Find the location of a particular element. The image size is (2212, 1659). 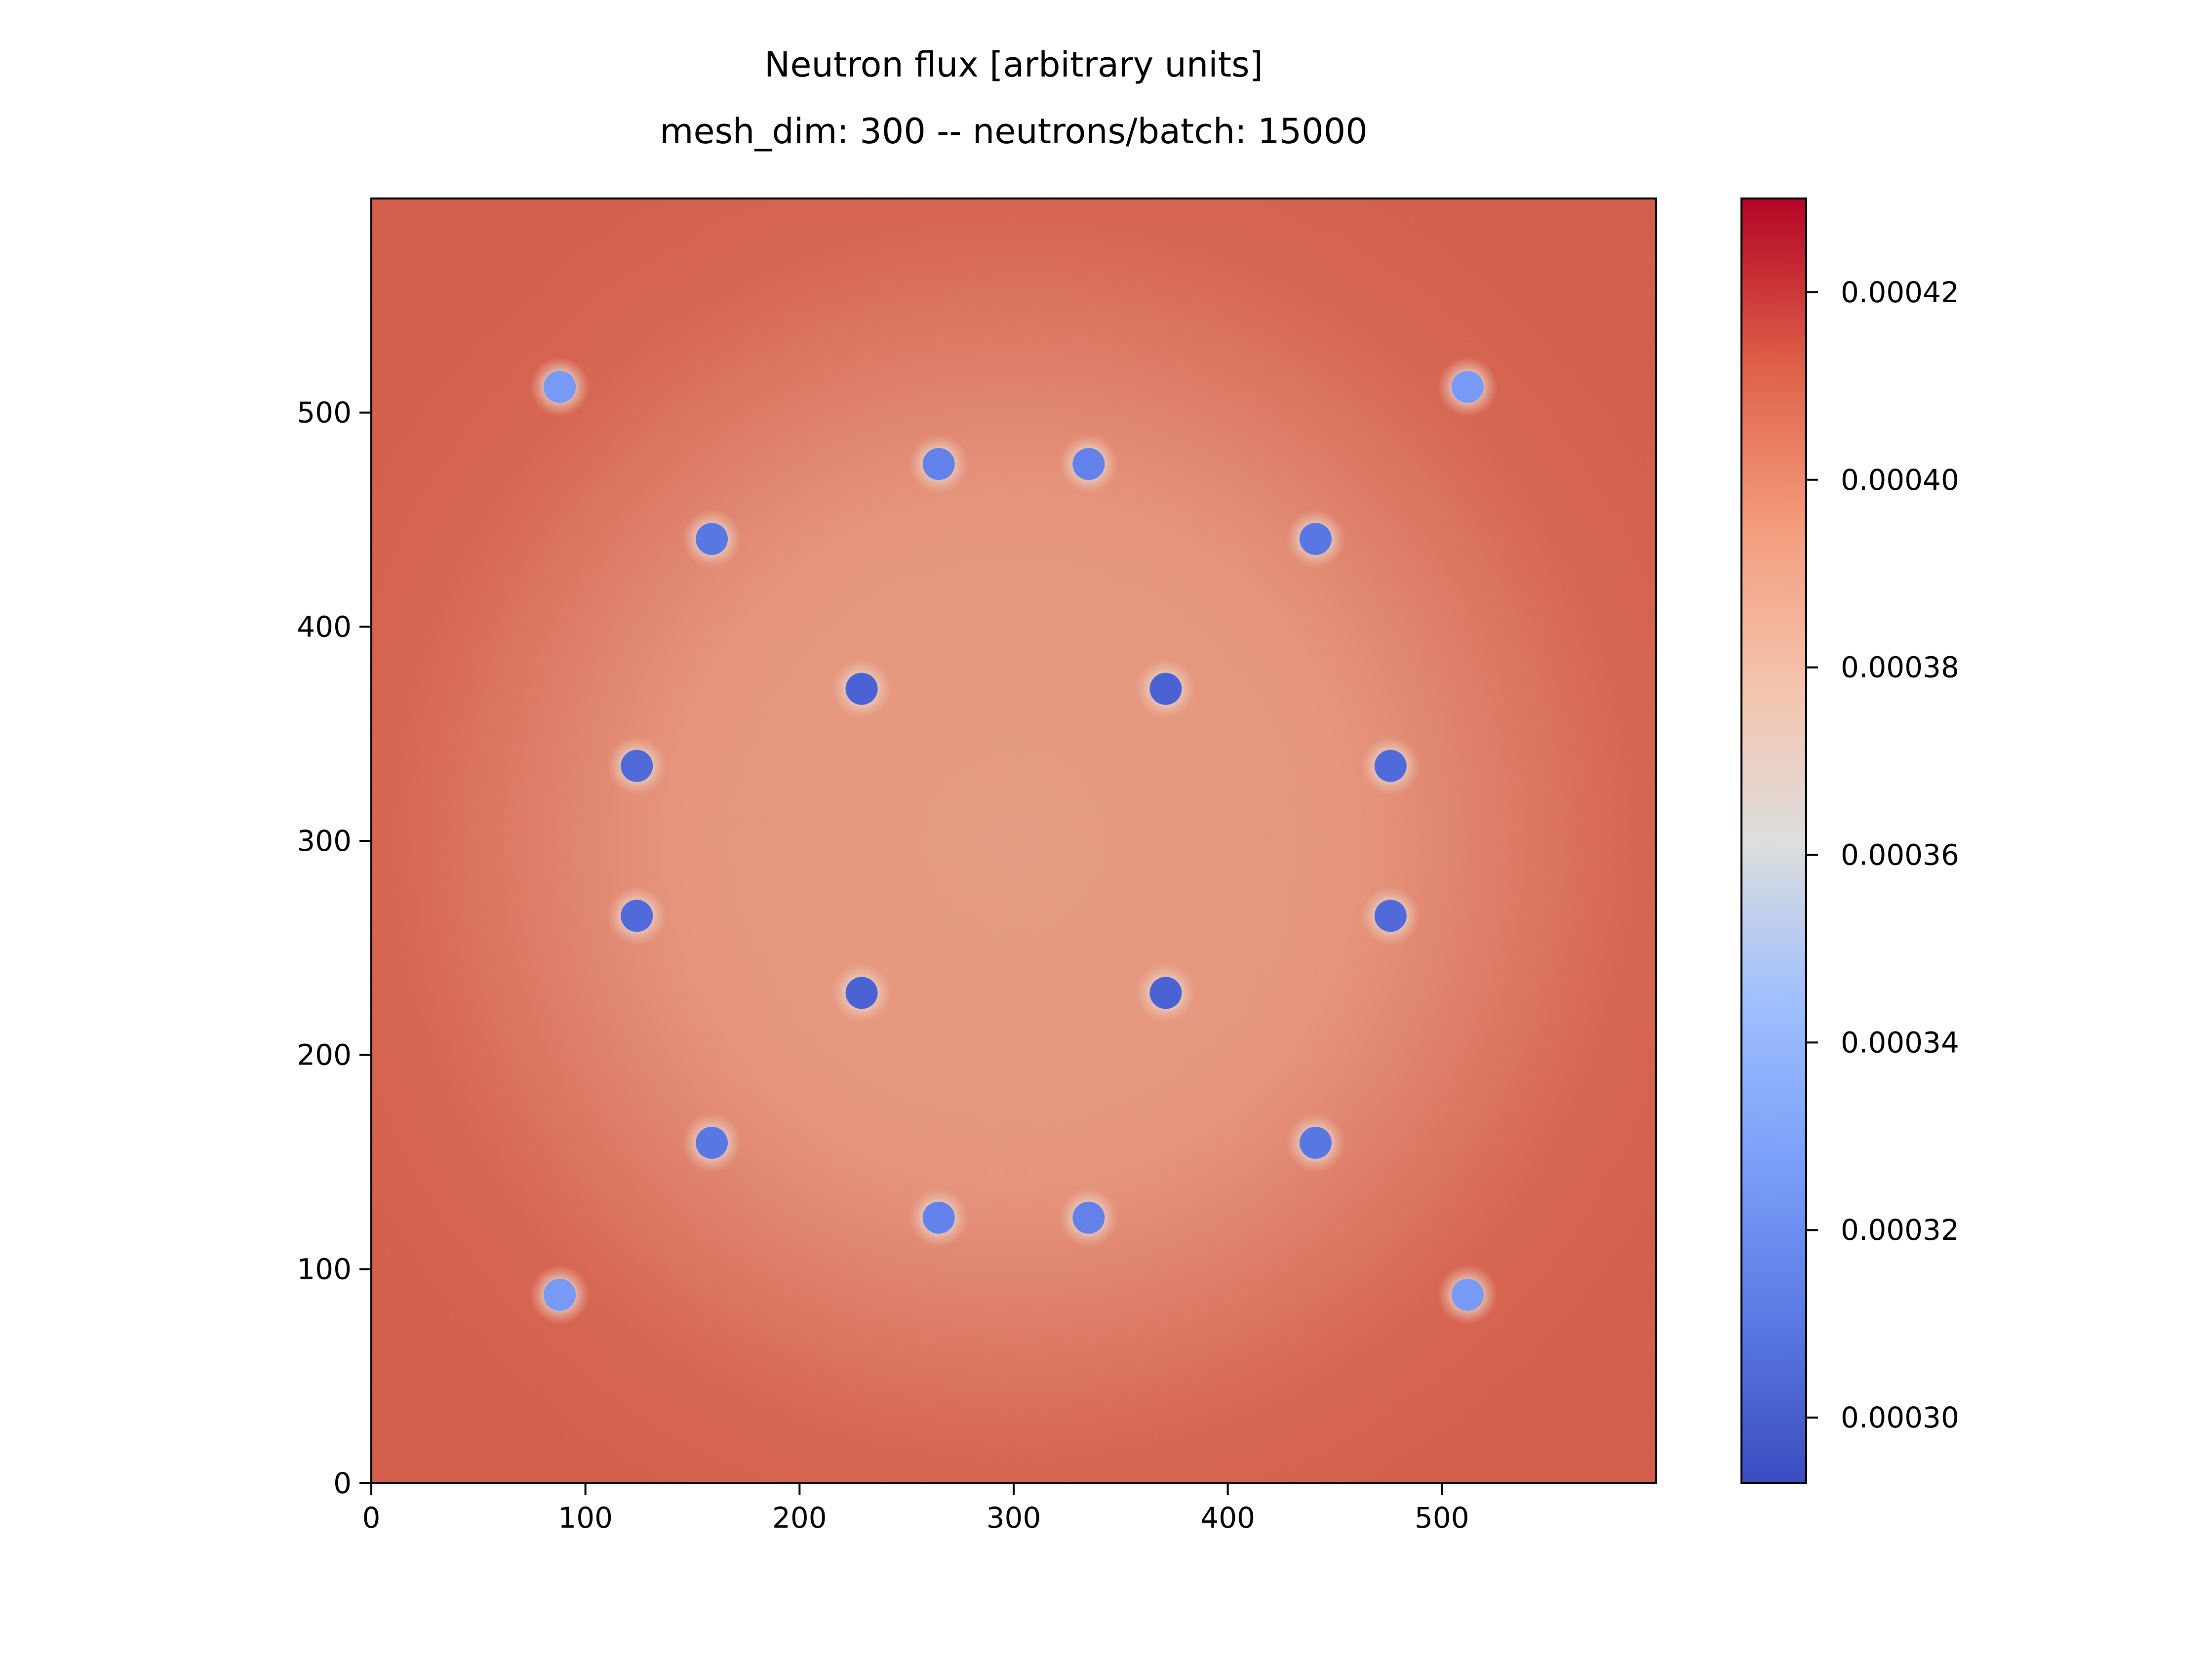

colorbar-tick-label: 0.00032 is located at coordinates (1900, 1230).